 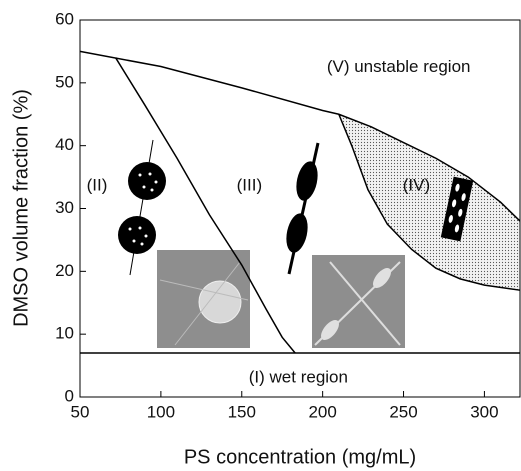 What do you see at coordinates (416, 184) in the screenshot?
I see `region-label: (IV)` at bounding box center [416, 184].